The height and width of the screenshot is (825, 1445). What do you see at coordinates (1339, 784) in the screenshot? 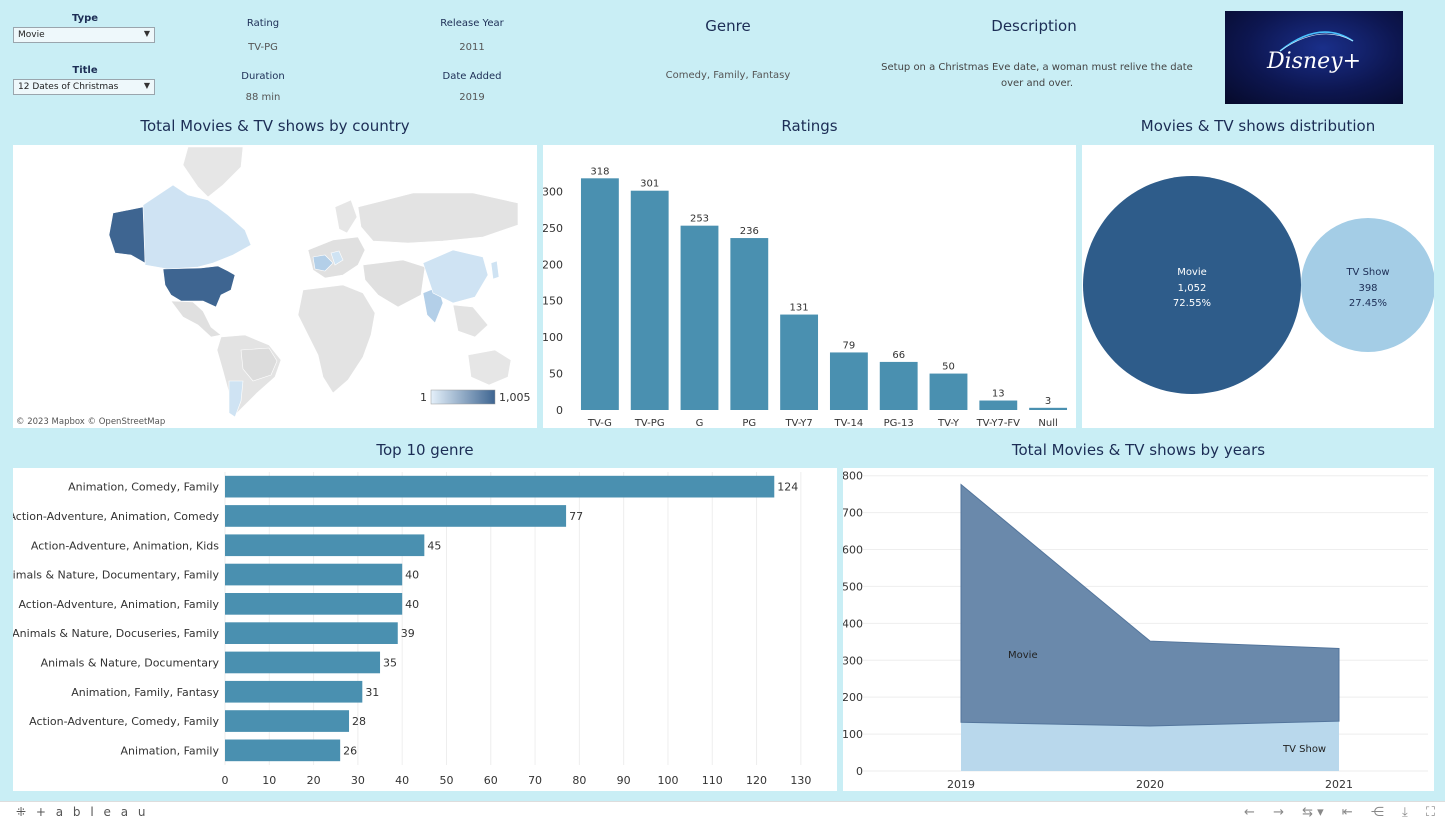
I see `years-x-tick: 2021` at bounding box center [1339, 784].